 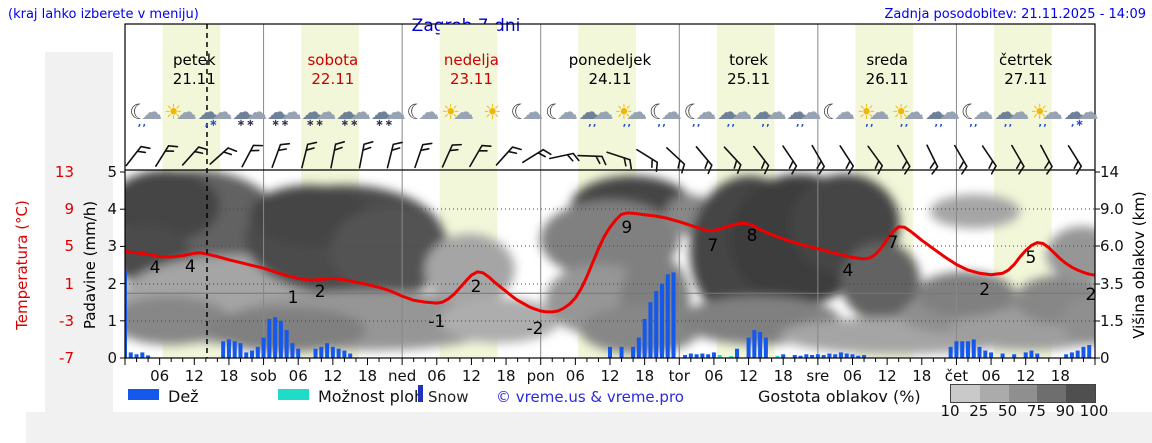 I want to click on cloud-density-label: Gostota oblakov (%), so click(x=839, y=396).